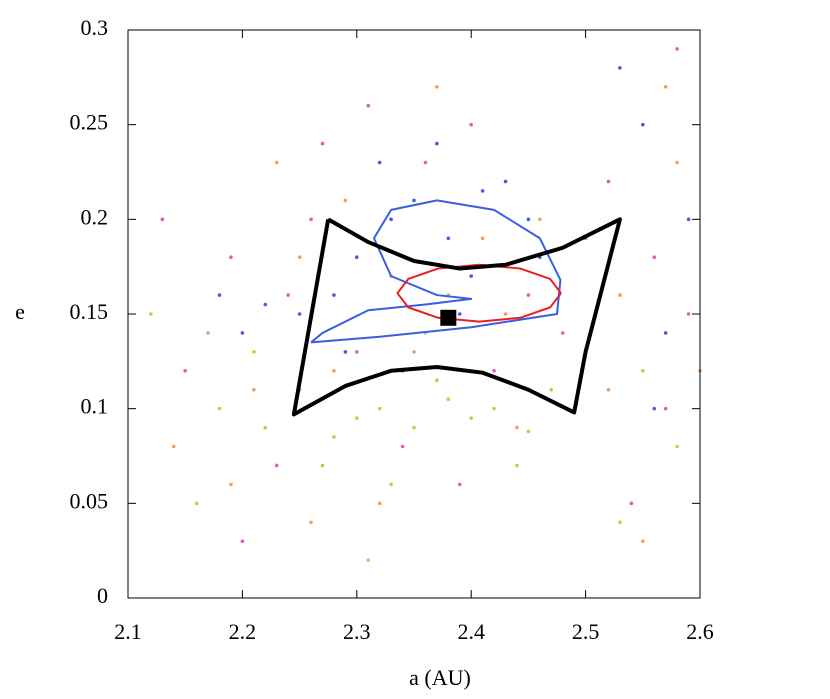 This screenshot has height=699, width=830. What do you see at coordinates (20, 311) in the screenshot?
I see `y-axis-label: e` at bounding box center [20, 311].